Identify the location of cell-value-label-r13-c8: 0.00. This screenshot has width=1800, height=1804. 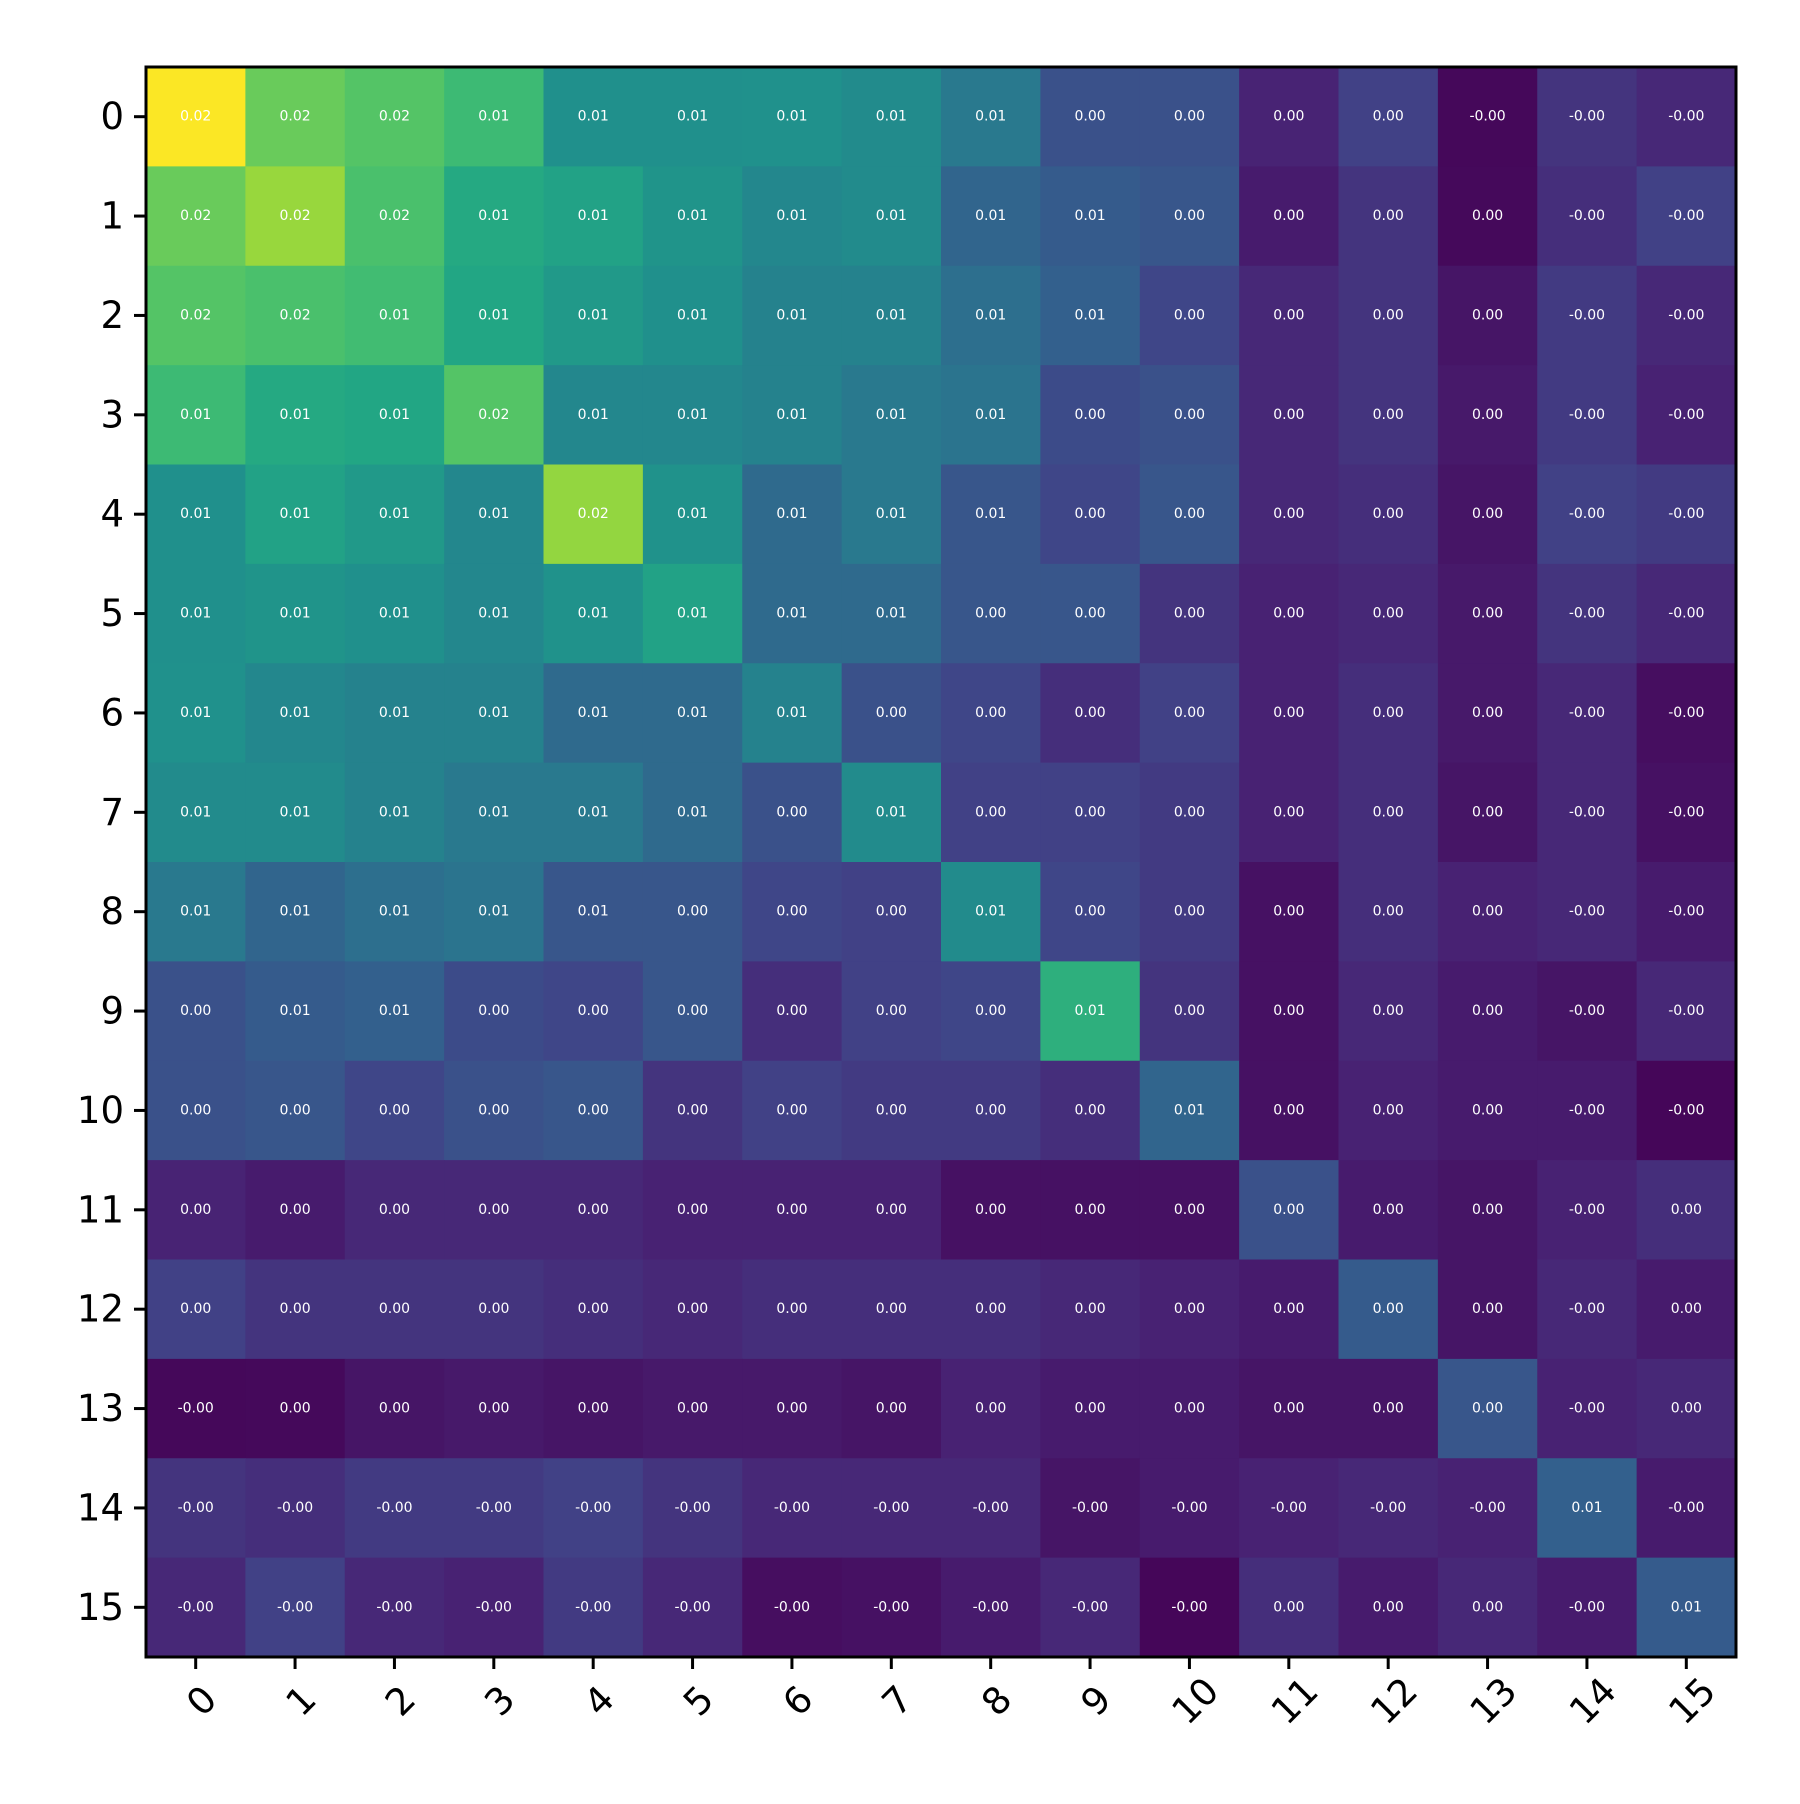
(990, 1409).